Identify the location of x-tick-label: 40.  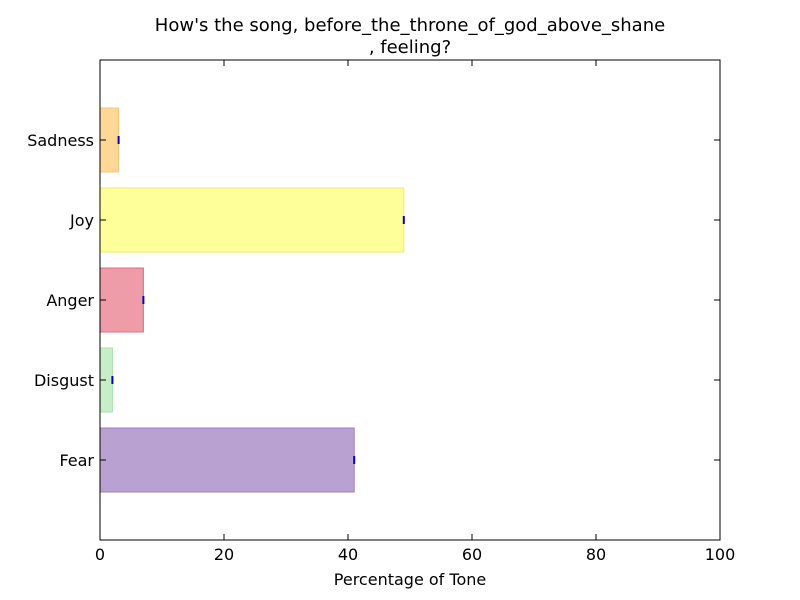
(348, 554).